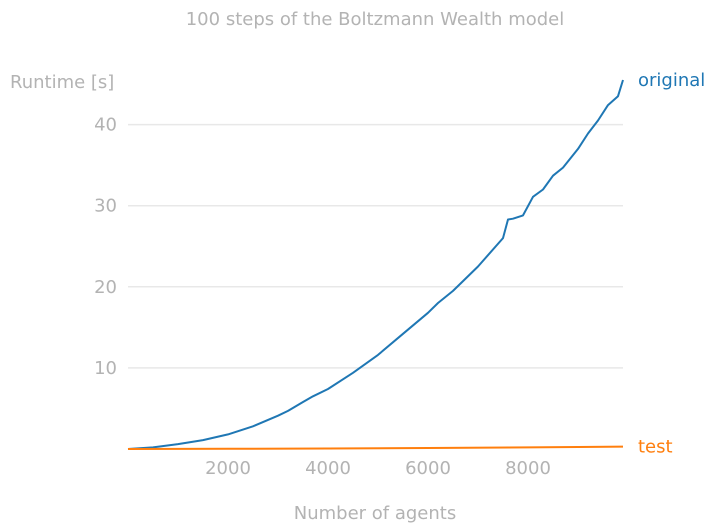 The height and width of the screenshot is (532, 721). What do you see at coordinates (228, 468) in the screenshot?
I see `x-tick-label-2000: 2000` at bounding box center [228, 468].